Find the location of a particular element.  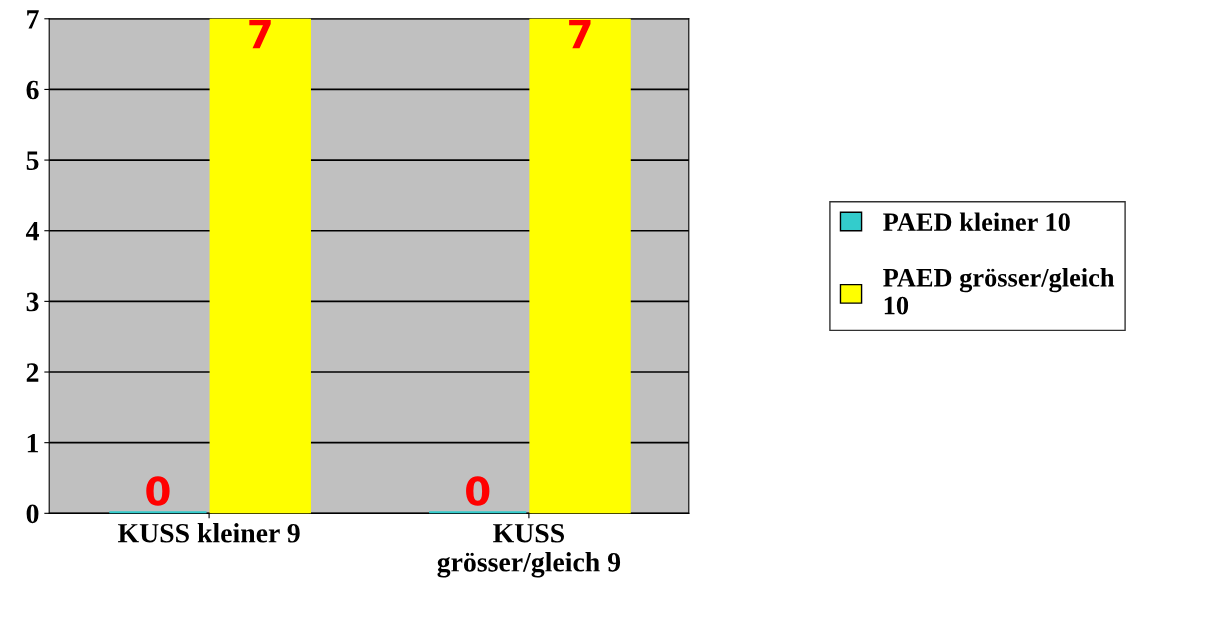

x-tick-label: KUSS grösser/gleich 9 is located at coordinates (529, 550).